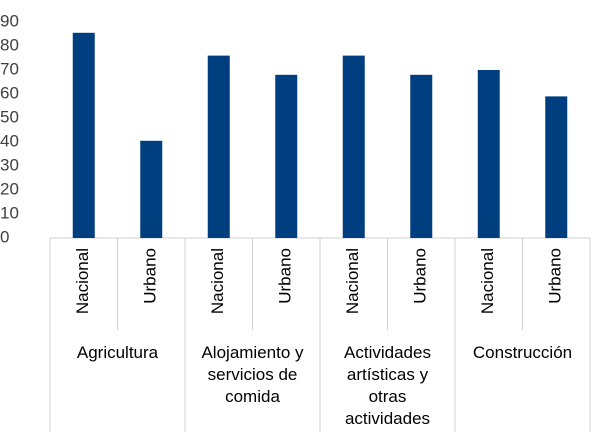  Describe the element at coordinates (9, 92) in the screenshot. I see `y-tick-label: 60` at that location.